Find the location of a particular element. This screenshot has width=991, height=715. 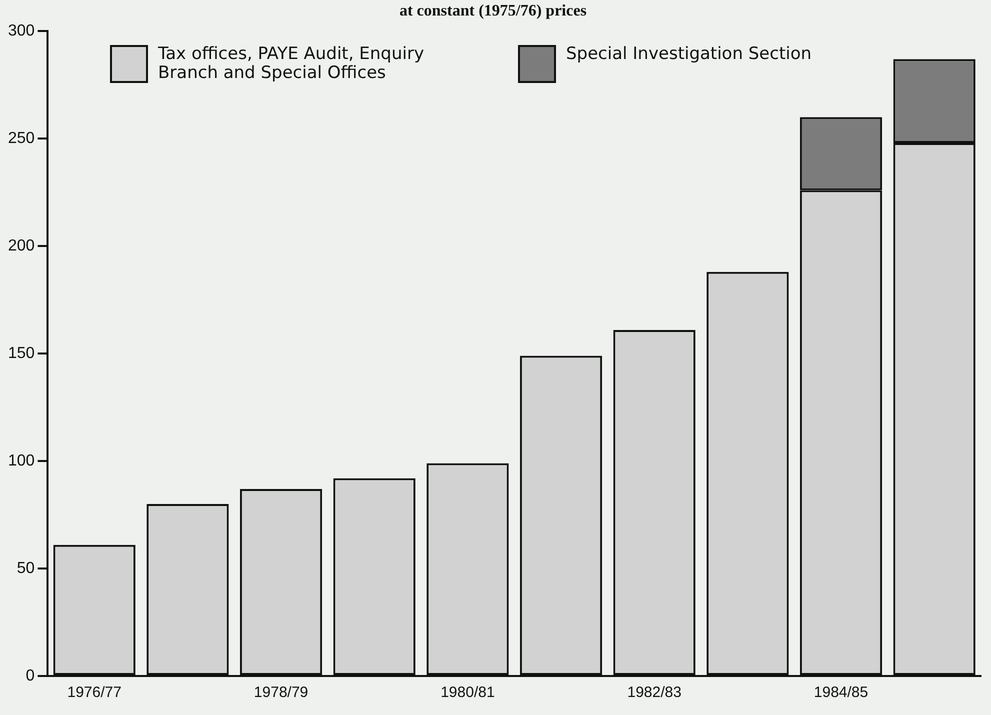

x-tick-label: 1978/79 is located at coordinates (281, 693).